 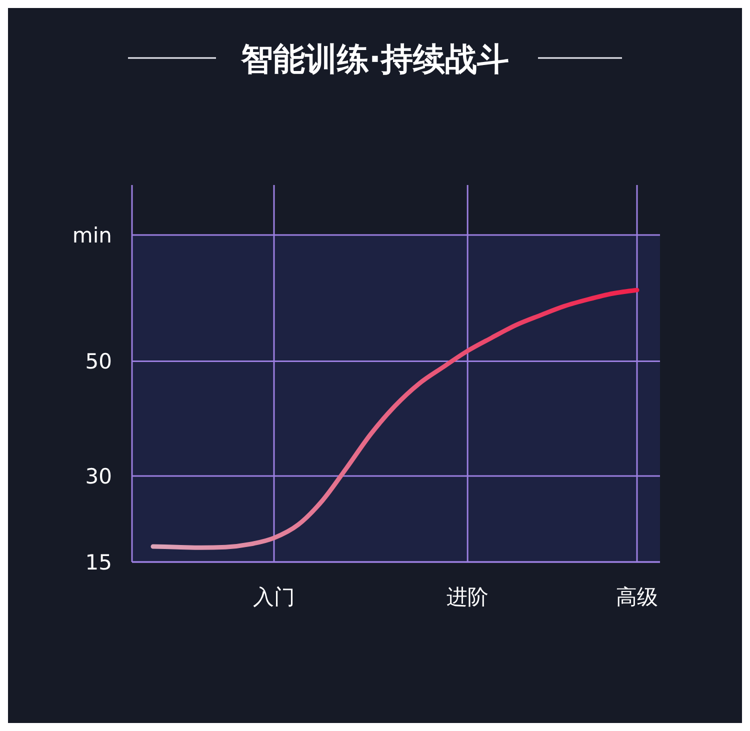 I want to click on y-tick-label: 30, so click(x=98, y=476).